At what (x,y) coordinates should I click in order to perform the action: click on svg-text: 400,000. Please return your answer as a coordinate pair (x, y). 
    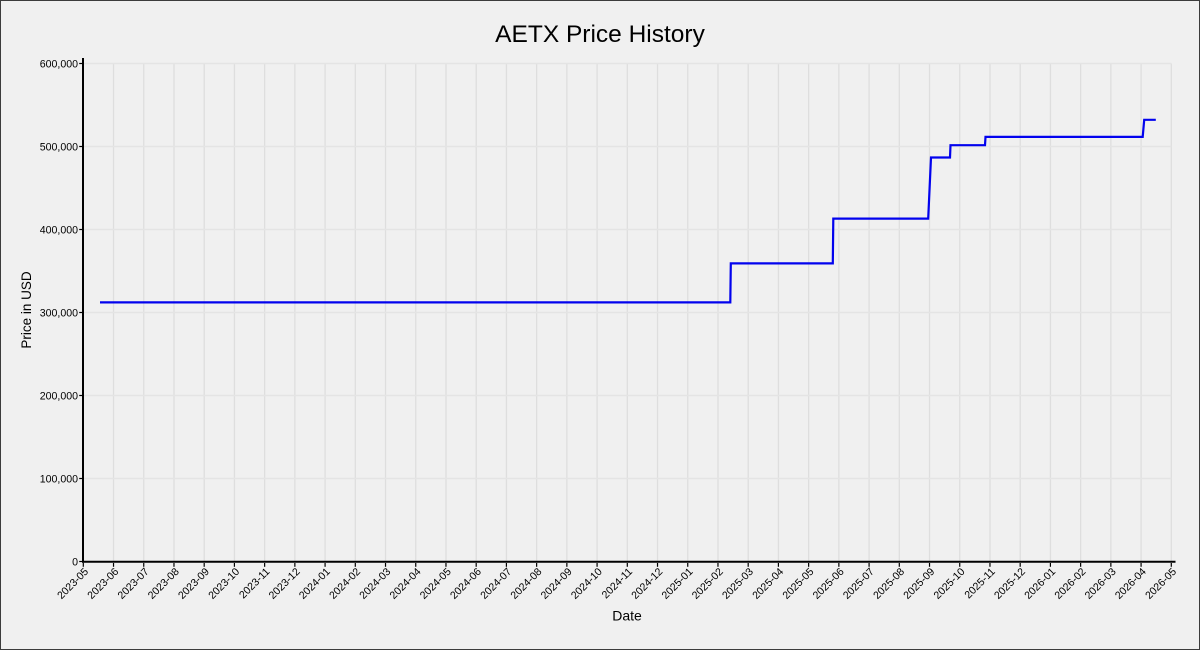
    Looking at the image, I should click on (59, 231).